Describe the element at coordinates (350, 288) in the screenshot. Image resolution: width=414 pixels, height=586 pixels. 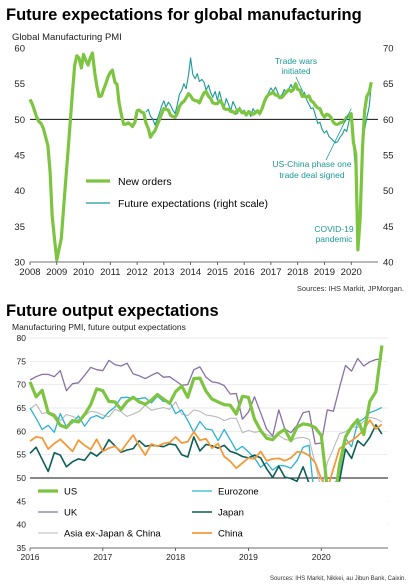
I see `chart1-source: Sources: IHS Markit, JPMorgan.` at that location.